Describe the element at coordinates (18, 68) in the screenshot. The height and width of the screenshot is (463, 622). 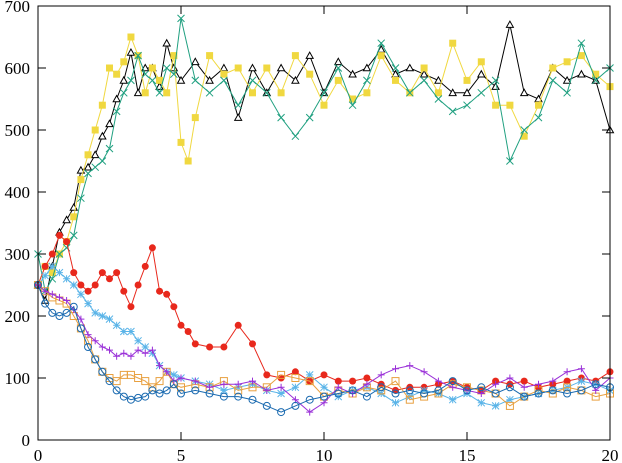
I see `y-tick-label: 600` at that location.